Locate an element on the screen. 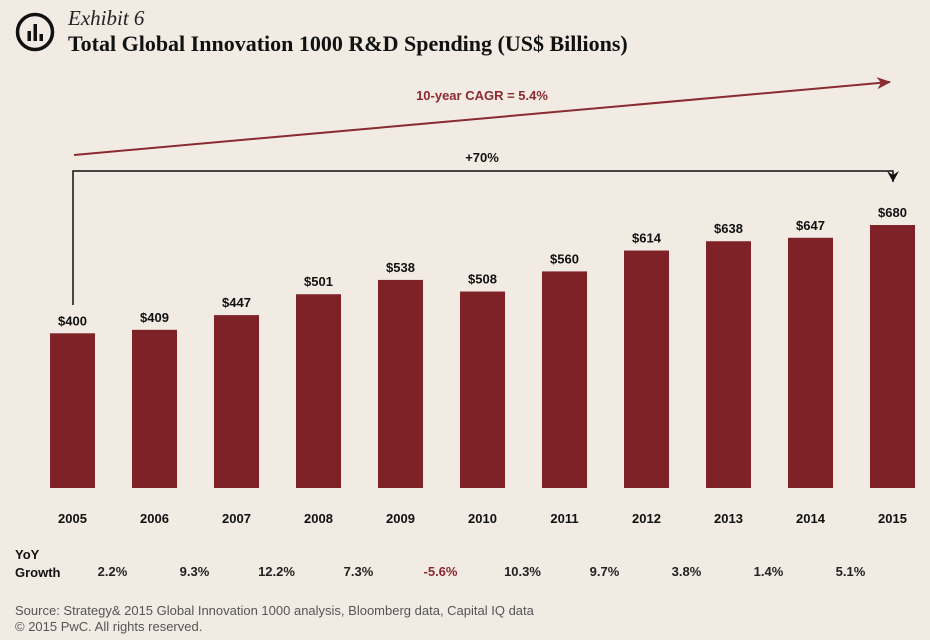  value-label-2012: $614 is located at coordinates (647, 238).